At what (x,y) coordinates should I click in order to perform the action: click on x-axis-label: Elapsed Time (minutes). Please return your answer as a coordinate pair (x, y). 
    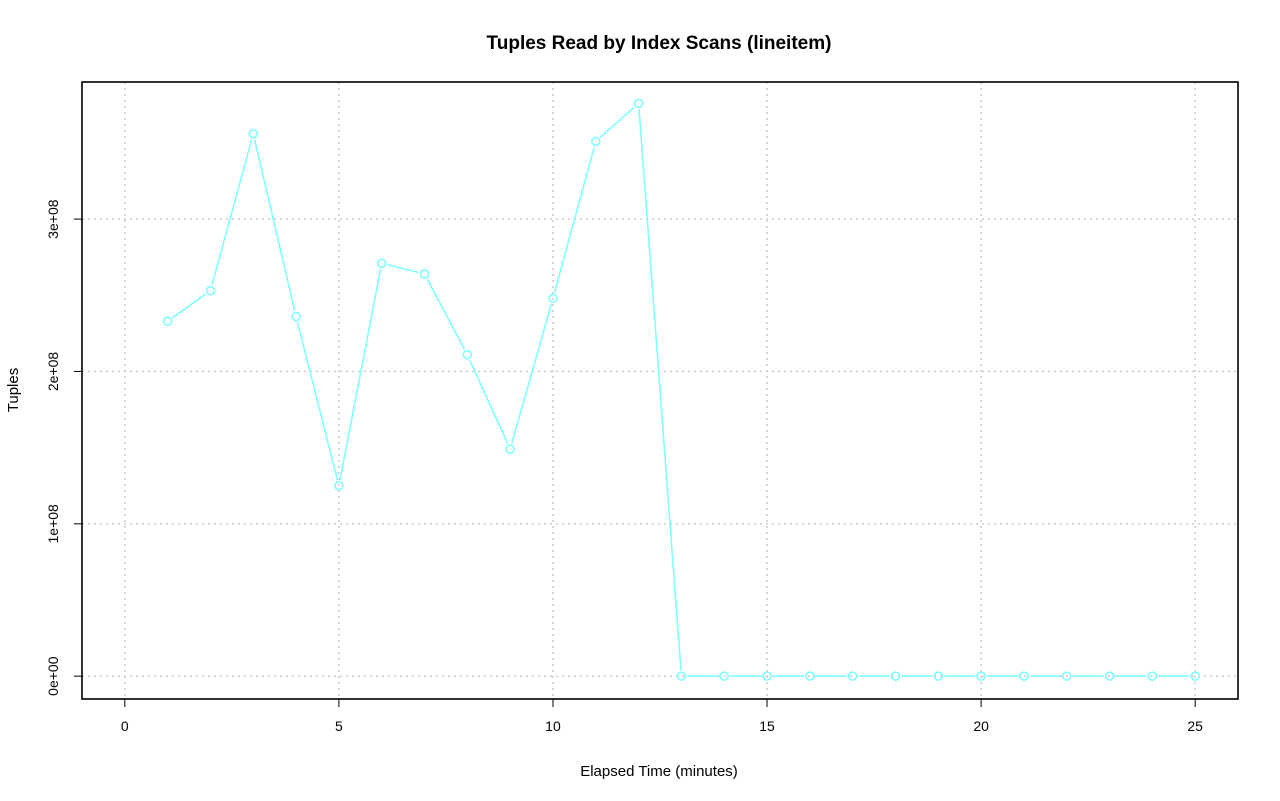
    Looking at the image, I should click on (659, 771).